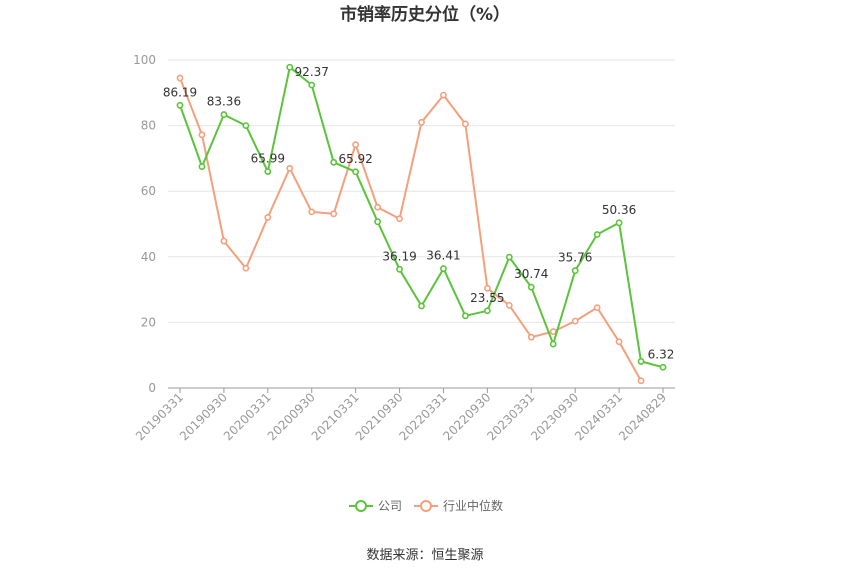  Describe the element at coordinates (180, 92) in the screenshot. I see `data-label: 86.19` at that location.